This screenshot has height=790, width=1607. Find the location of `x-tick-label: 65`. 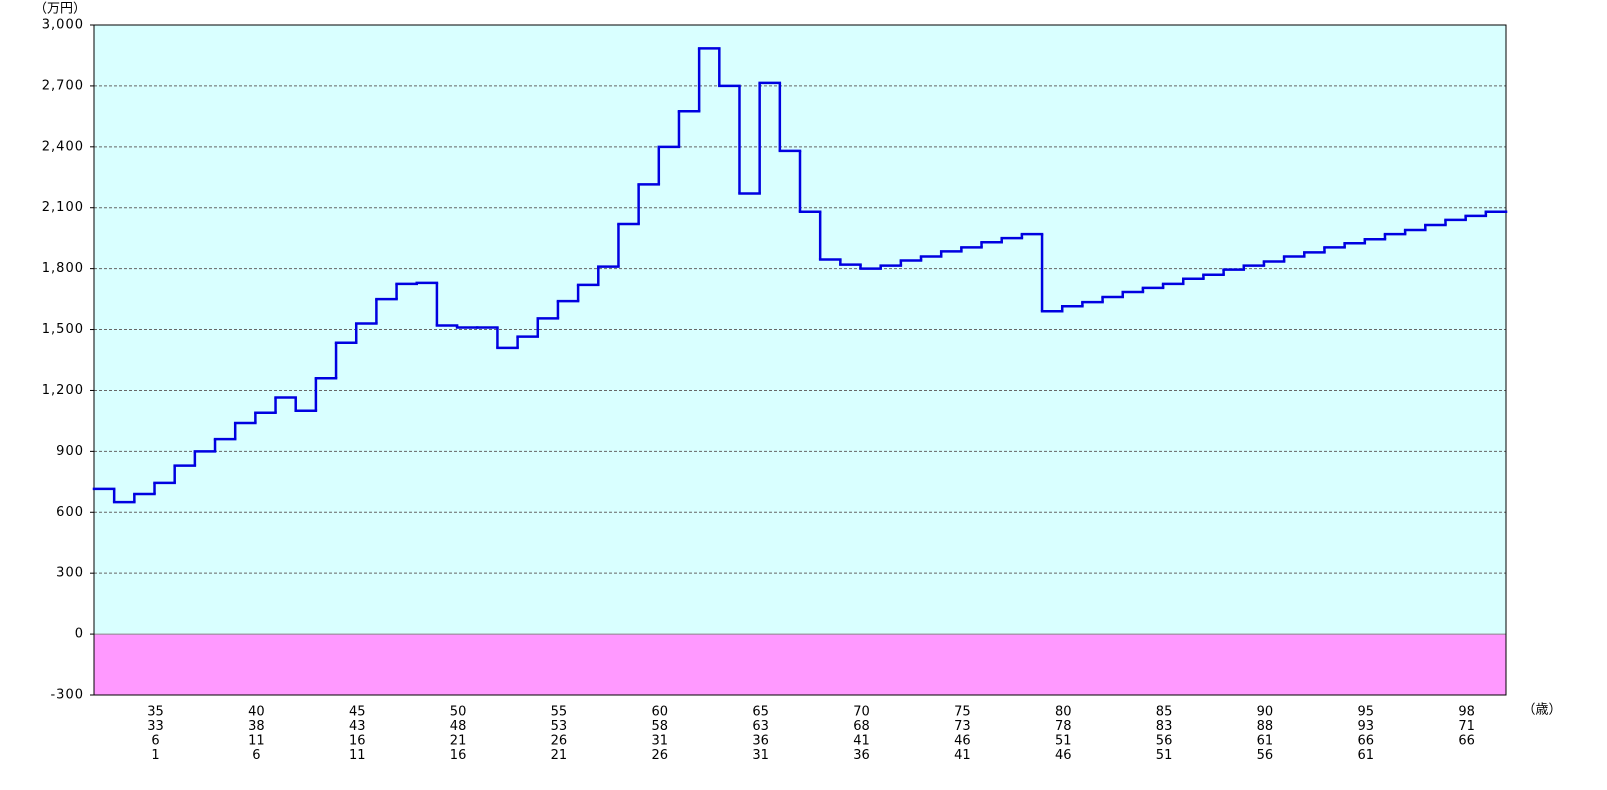

x-tick-label: 65 is located at coordinates (760, 712).